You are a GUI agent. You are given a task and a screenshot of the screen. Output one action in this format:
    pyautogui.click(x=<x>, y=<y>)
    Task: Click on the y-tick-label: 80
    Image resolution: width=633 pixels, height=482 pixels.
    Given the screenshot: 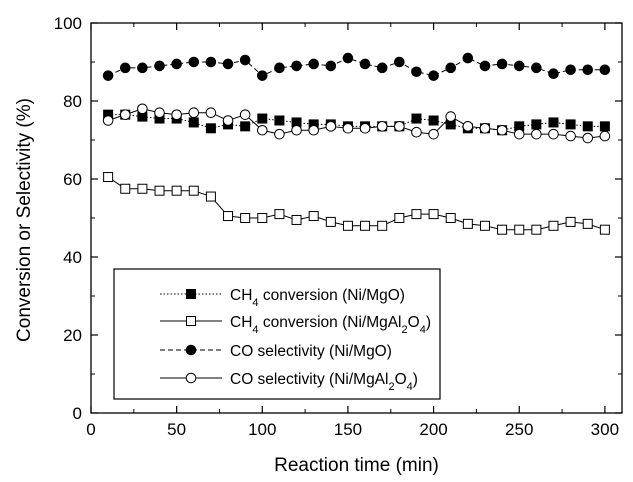 What is the action you would take?
    pyautogui.click(x=72, y=101)
    